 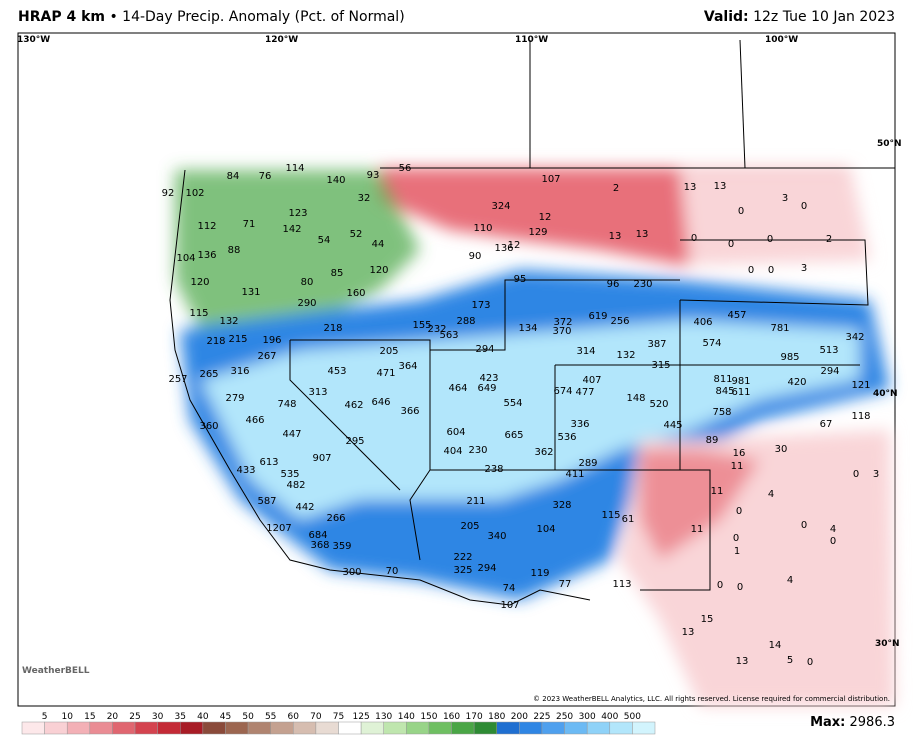 What do you see at coordinates (428, 717) in the screenshot?
I see `legend-tick-label: 150` at bounding box center [428, 717].